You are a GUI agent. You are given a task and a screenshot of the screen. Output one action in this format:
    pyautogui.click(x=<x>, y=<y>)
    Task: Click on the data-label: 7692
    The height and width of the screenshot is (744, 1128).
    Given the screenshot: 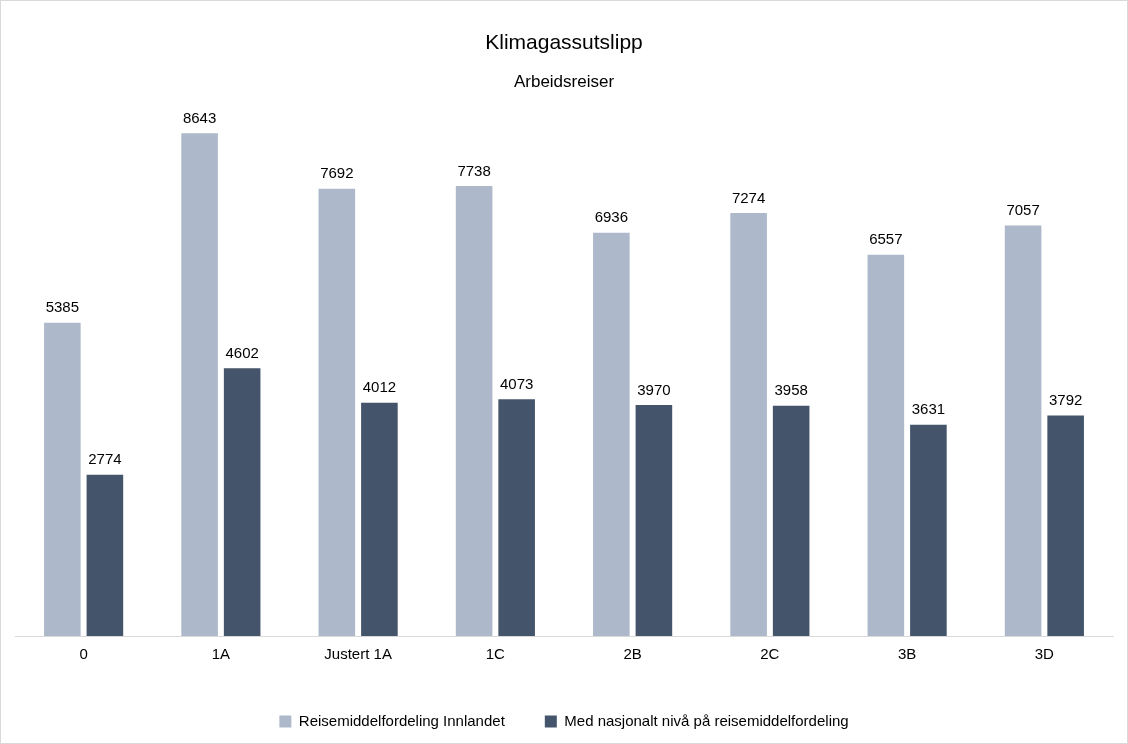 What is the action you would take?
    pyautogui.click(x=337, y=173)
    